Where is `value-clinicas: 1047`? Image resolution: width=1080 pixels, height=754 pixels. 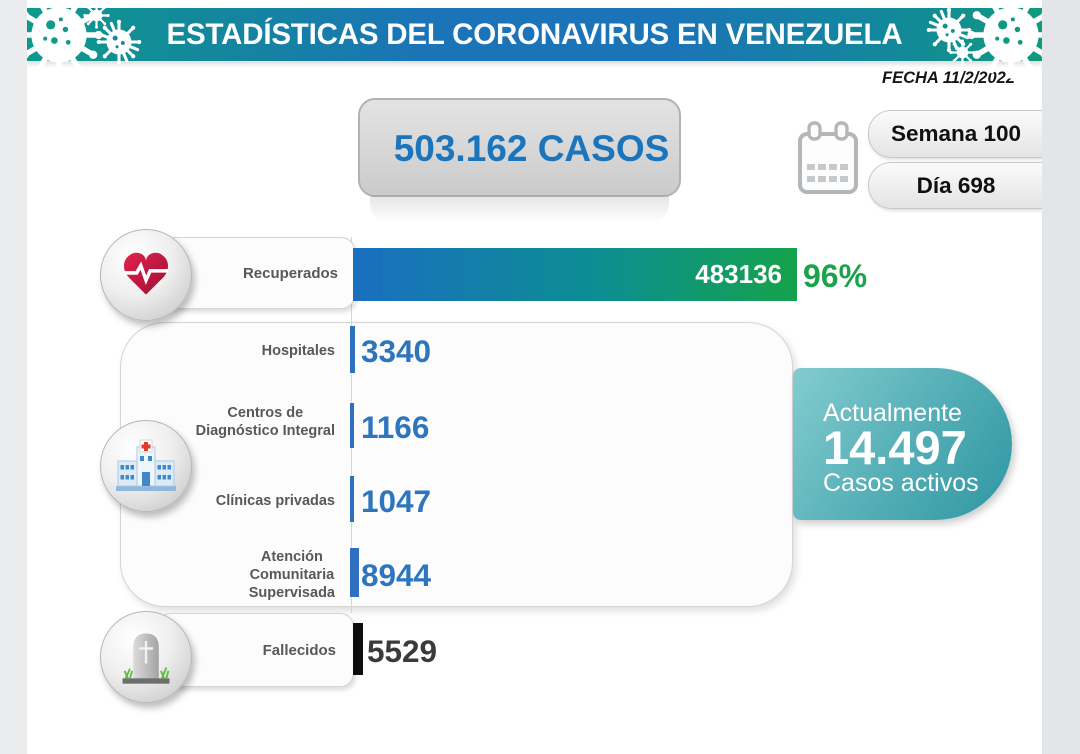
value-clinicas: 1047 is located at coordinates (396, 501).